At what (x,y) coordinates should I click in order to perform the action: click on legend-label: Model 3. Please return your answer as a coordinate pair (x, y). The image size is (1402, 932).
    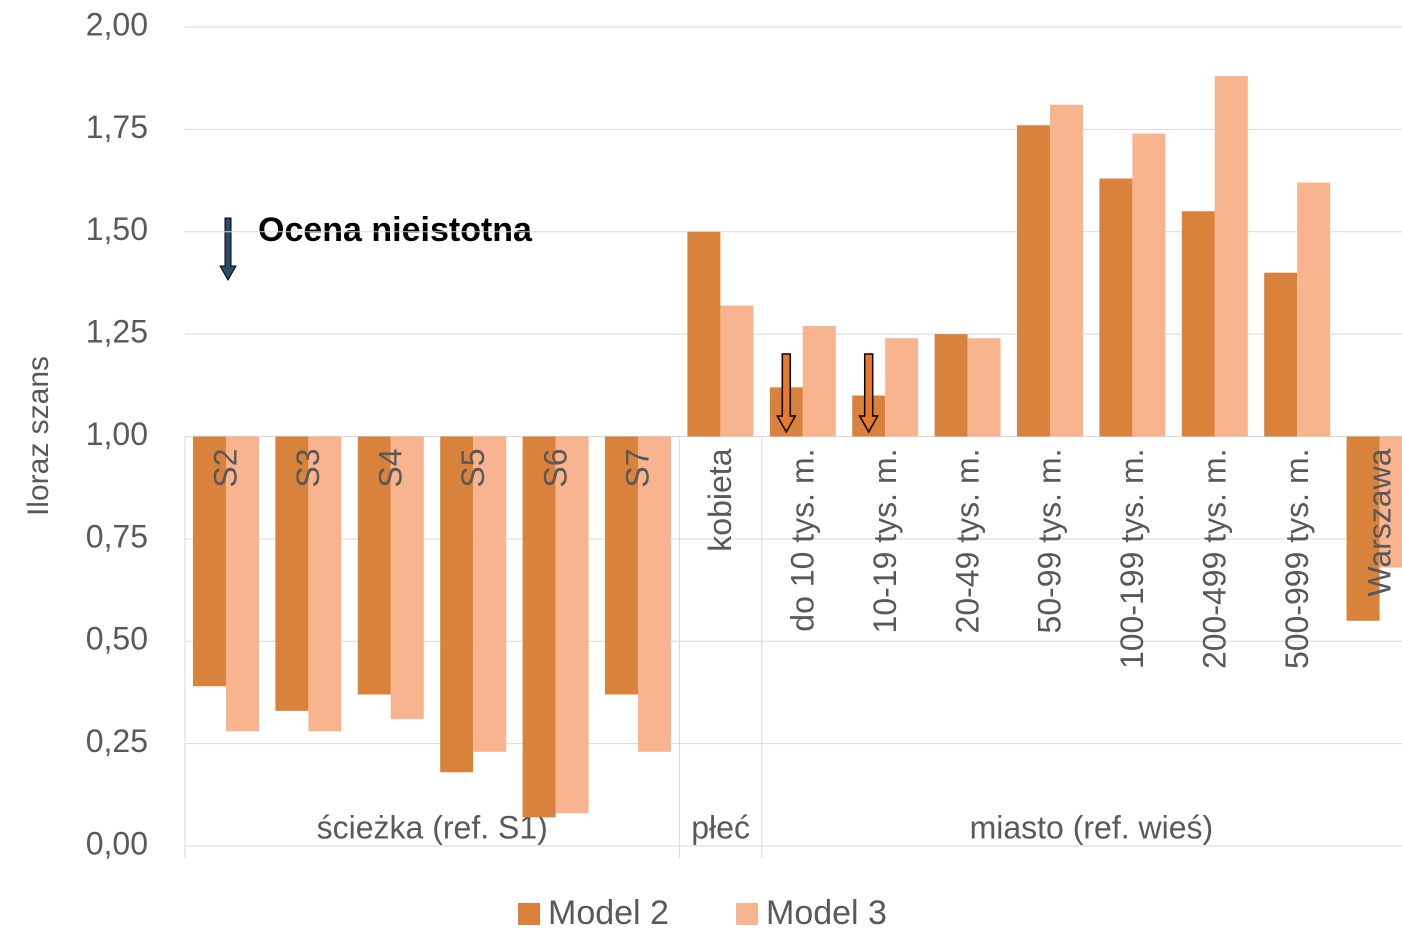
    Looking at the image, I should click on (826, 913).